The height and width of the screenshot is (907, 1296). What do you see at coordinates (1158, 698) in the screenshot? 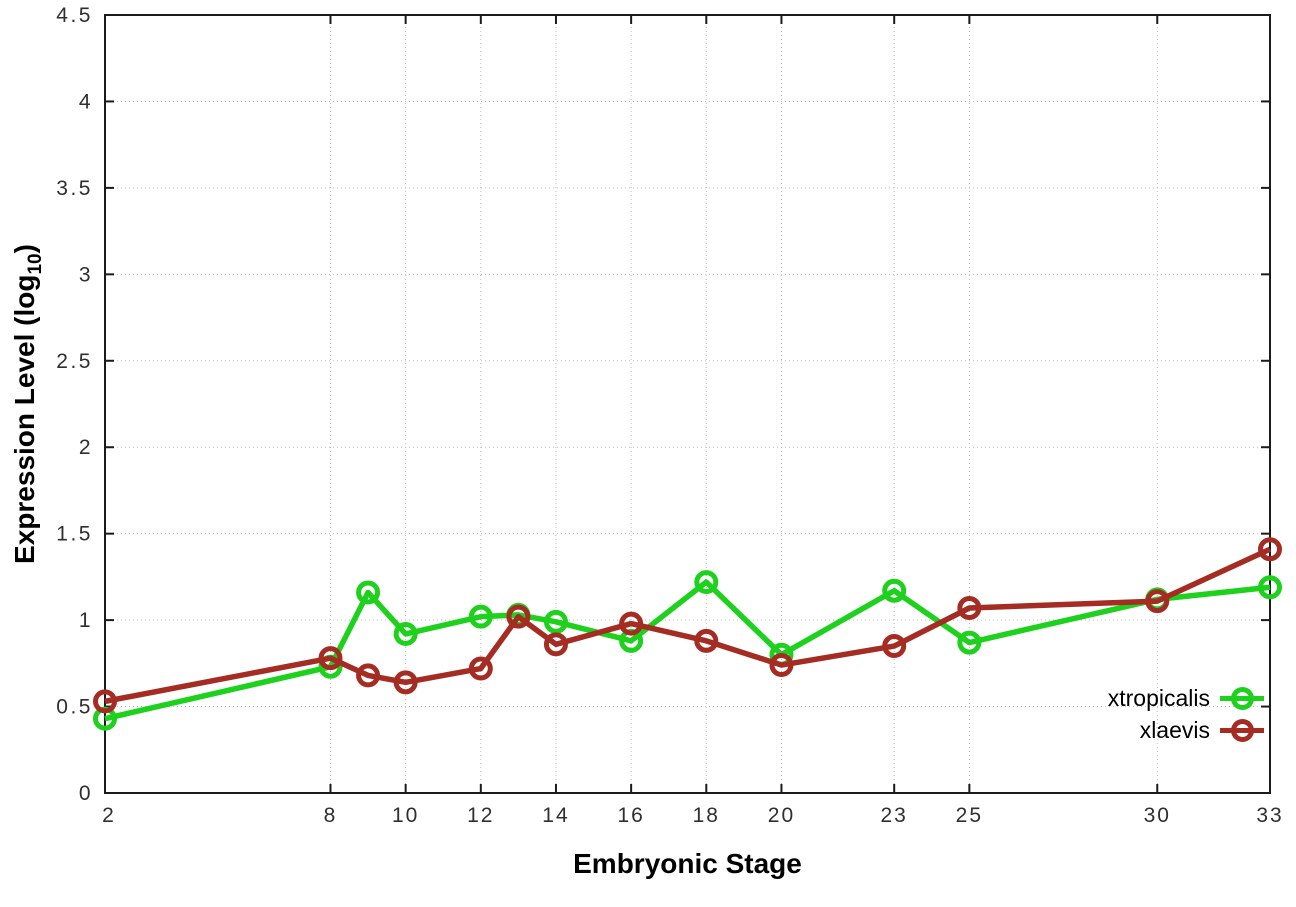
I see `legend-label-xtropicalis: xtropicalis` at bounding box center [1158, 698].